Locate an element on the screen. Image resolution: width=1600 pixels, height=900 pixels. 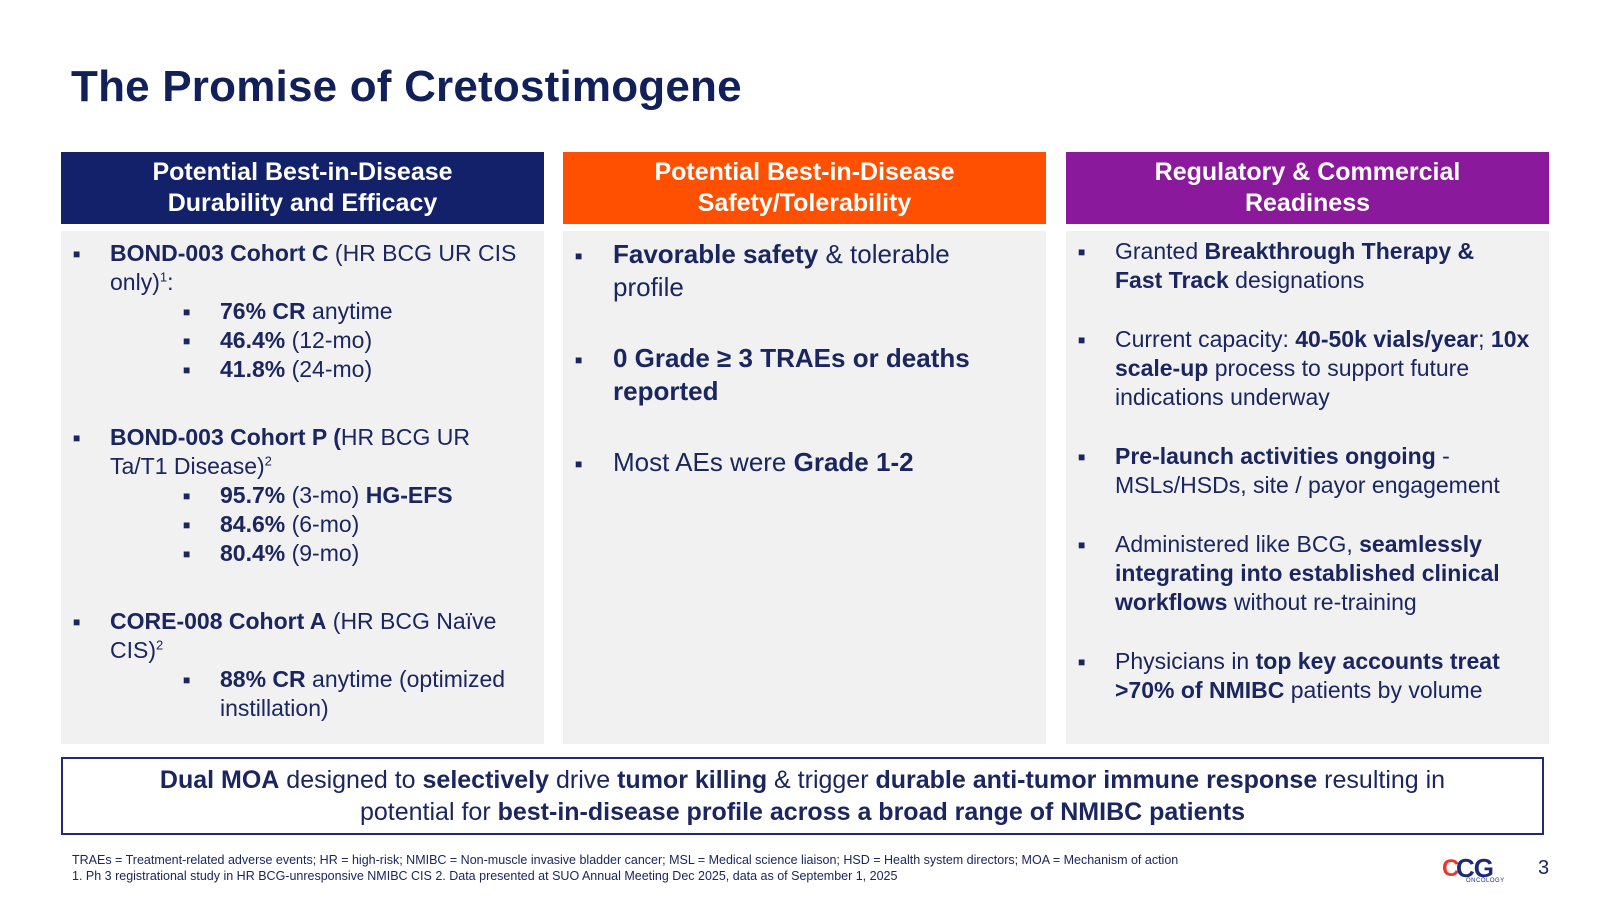
sub-bullet: ■ 80.4% (9-mo) is located at coordinates (318, 553).